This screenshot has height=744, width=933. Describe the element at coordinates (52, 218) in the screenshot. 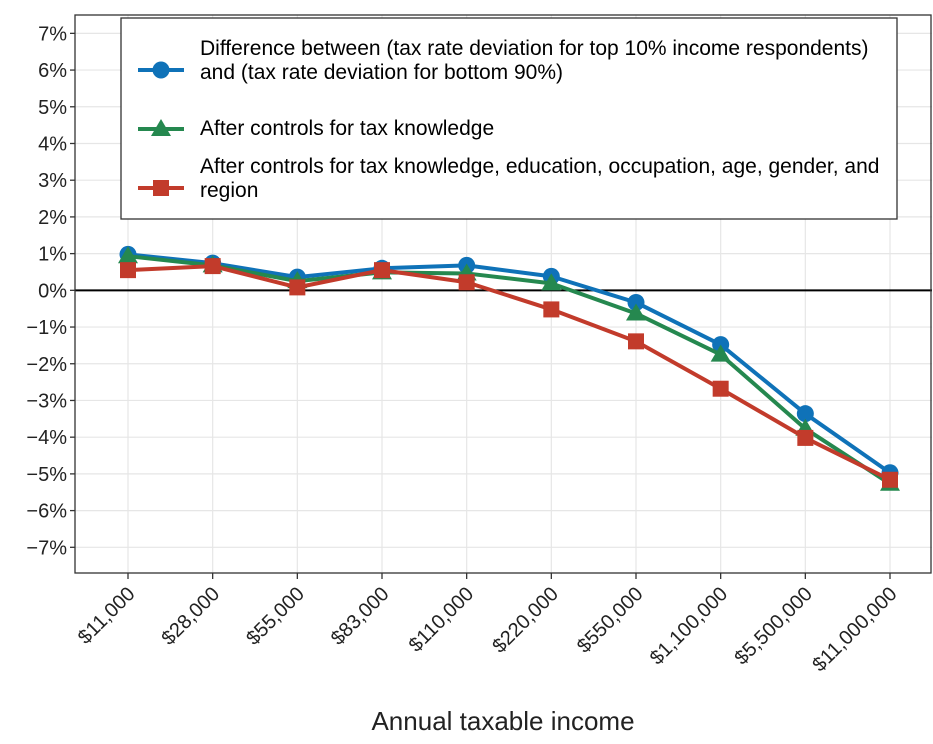

I see `y-tick-label: 2%` at that location.